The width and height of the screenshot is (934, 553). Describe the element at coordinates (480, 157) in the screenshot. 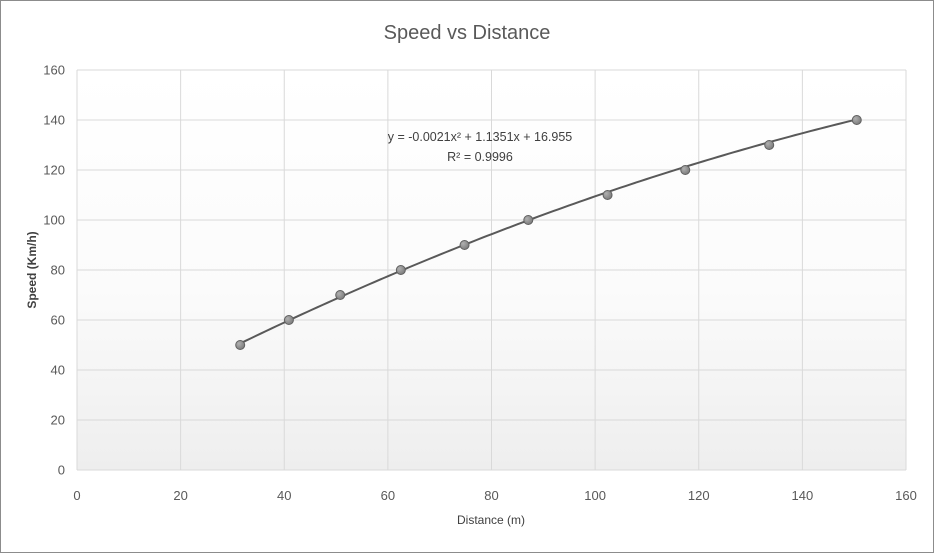

I see `trendline-r-squared: R² = 0.9996` at that location.